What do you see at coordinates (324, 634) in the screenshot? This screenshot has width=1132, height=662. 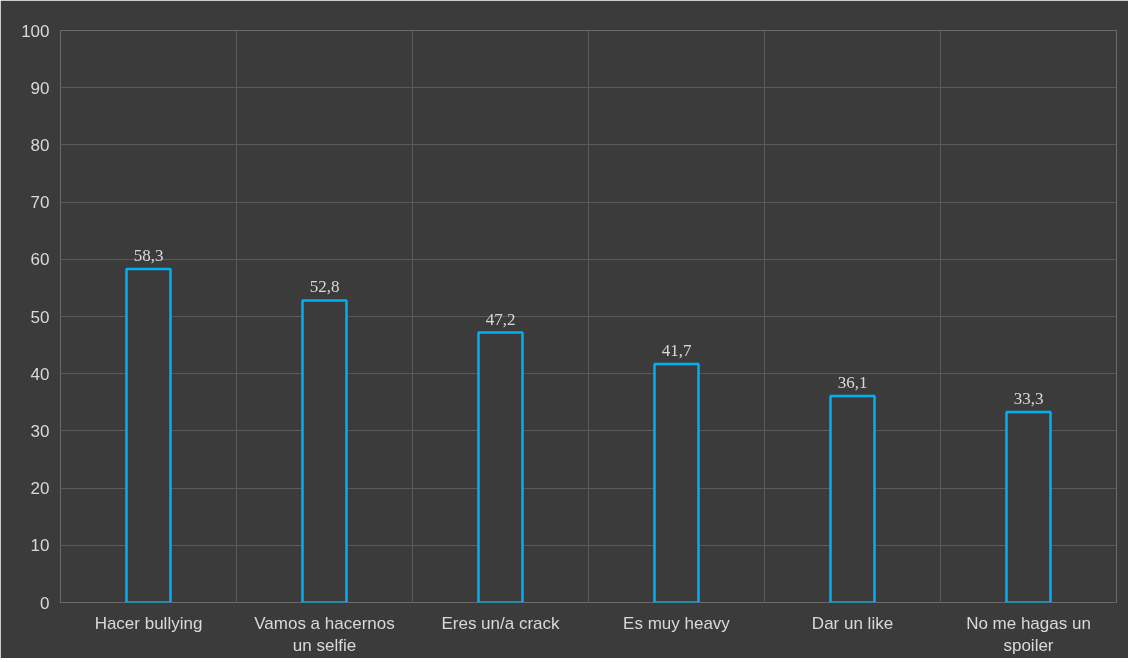 I see `x-tick-label: Vamos a hacernos un selfie` at bounding box center [324, 634].